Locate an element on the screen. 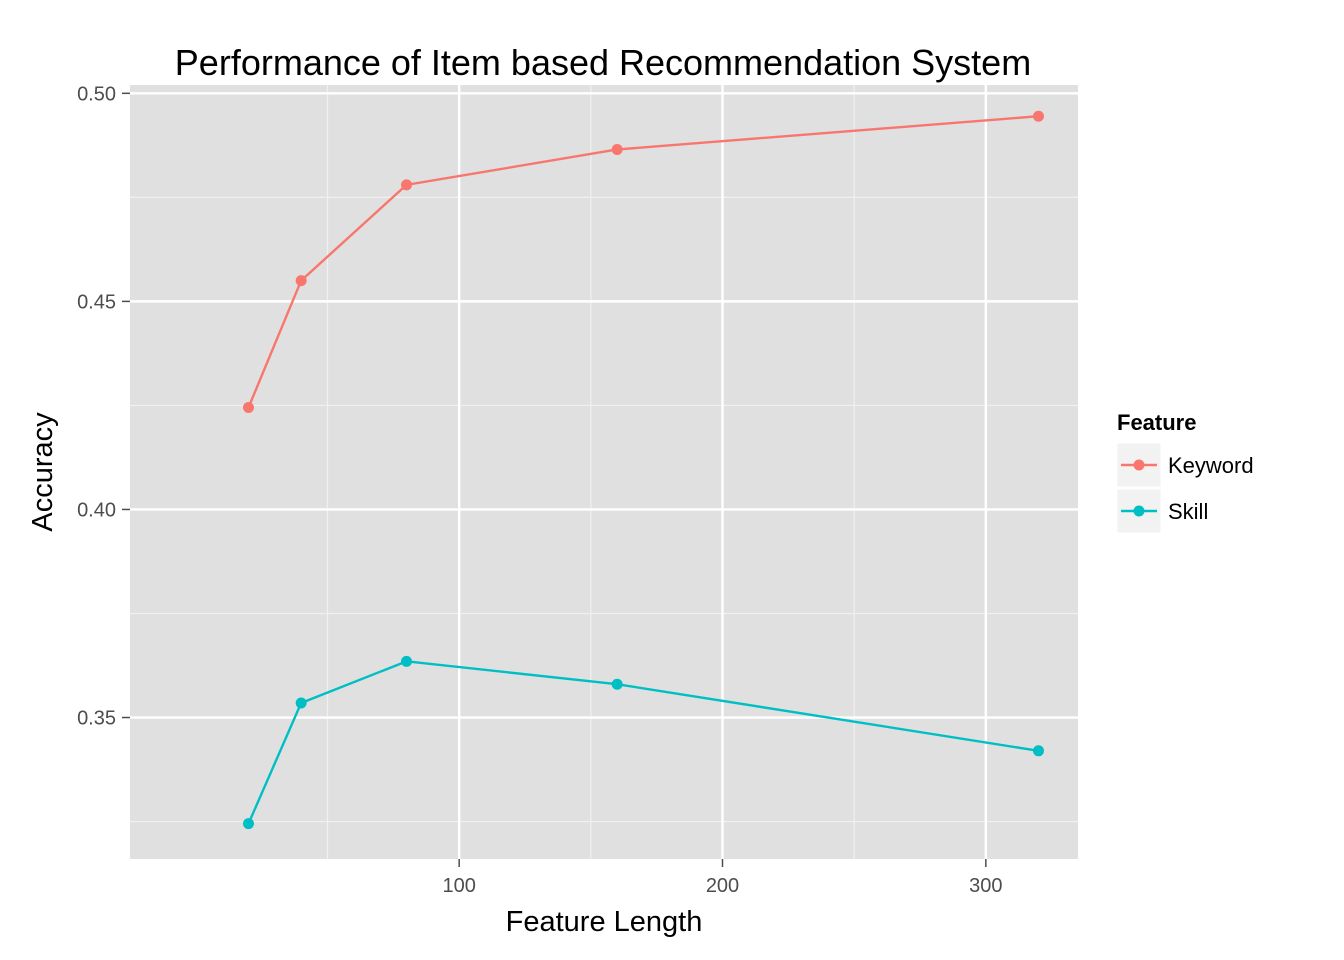 This screenshot has height=960, width=1344. legend-title: Feature is located at coordinates (1156, 422).